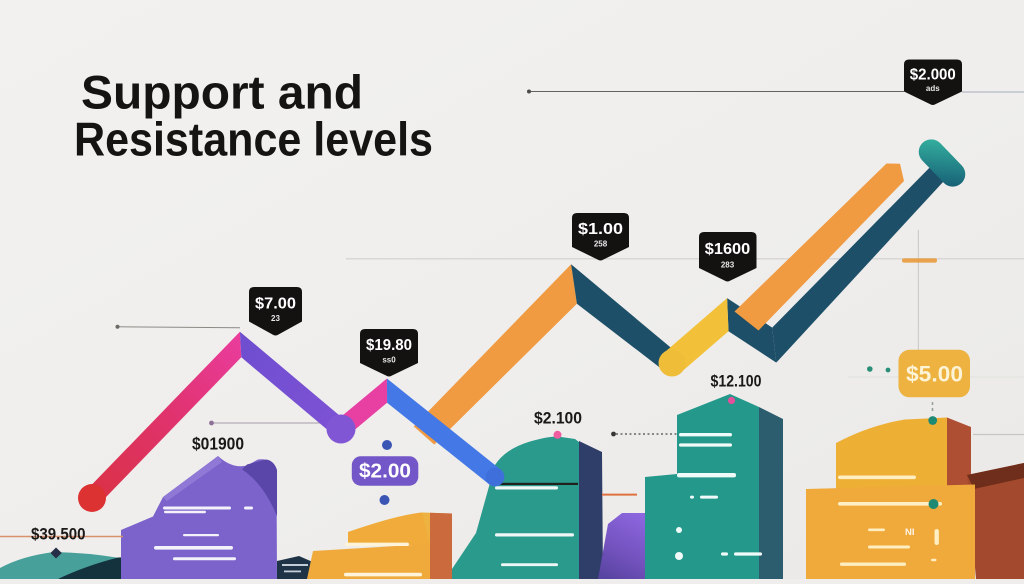  What do you see at coordinates (558, 419) in the screenshot?
I see `svg-text: $2.100` at bounding box center [558, 419].